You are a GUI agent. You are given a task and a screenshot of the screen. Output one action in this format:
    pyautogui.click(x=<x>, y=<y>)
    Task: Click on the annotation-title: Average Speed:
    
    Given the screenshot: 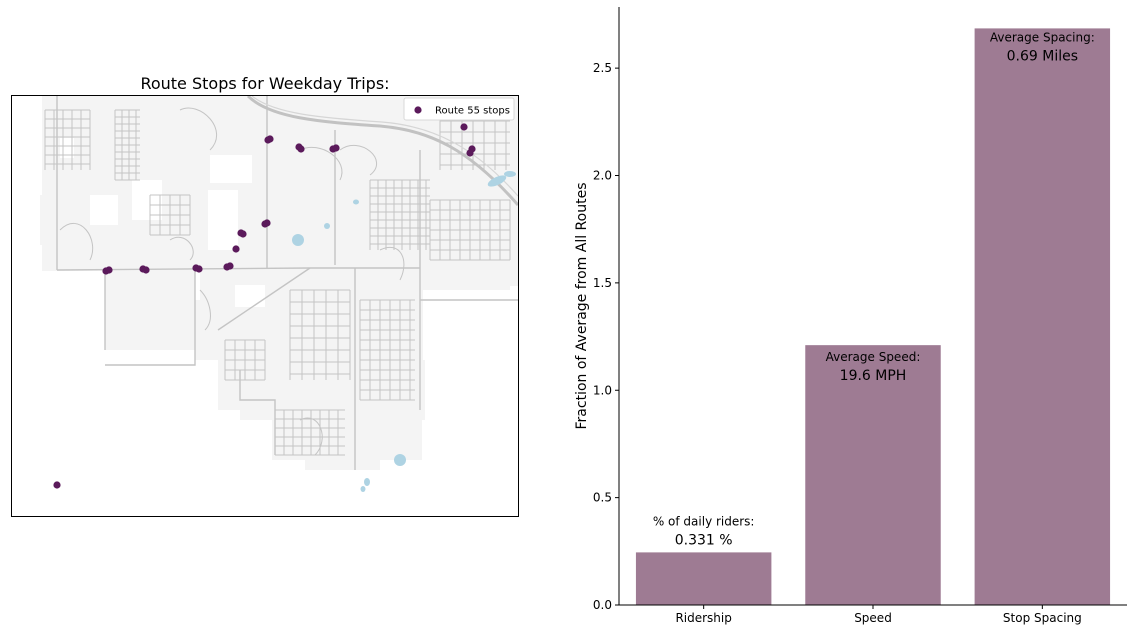 What is the action you would take?
    pyautogui.click(x=873, y=357)
    